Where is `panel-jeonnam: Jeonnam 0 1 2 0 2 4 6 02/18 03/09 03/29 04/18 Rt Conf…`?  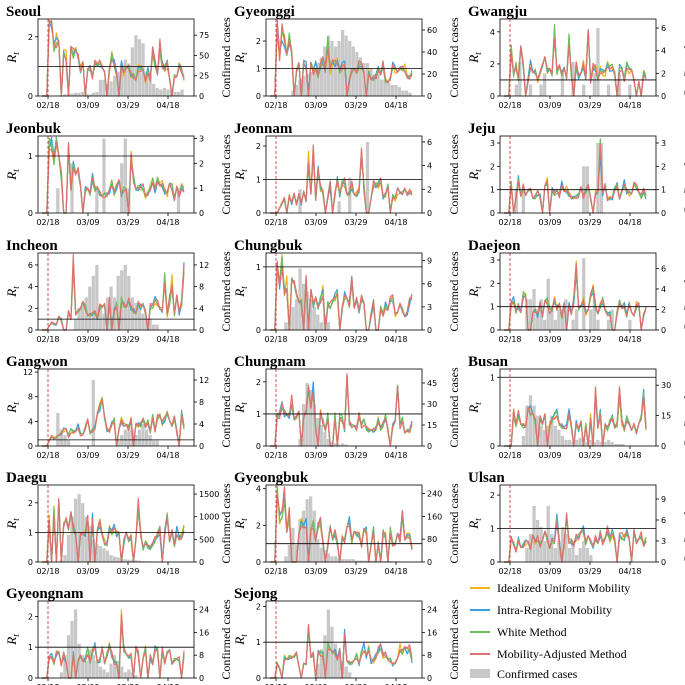 panel-jeonnam: Jeonnam 0 1 2 0 2 4 6 02/18 03/09 03/29 04/18 Rt Conf… is located at coordinates (346, 174).